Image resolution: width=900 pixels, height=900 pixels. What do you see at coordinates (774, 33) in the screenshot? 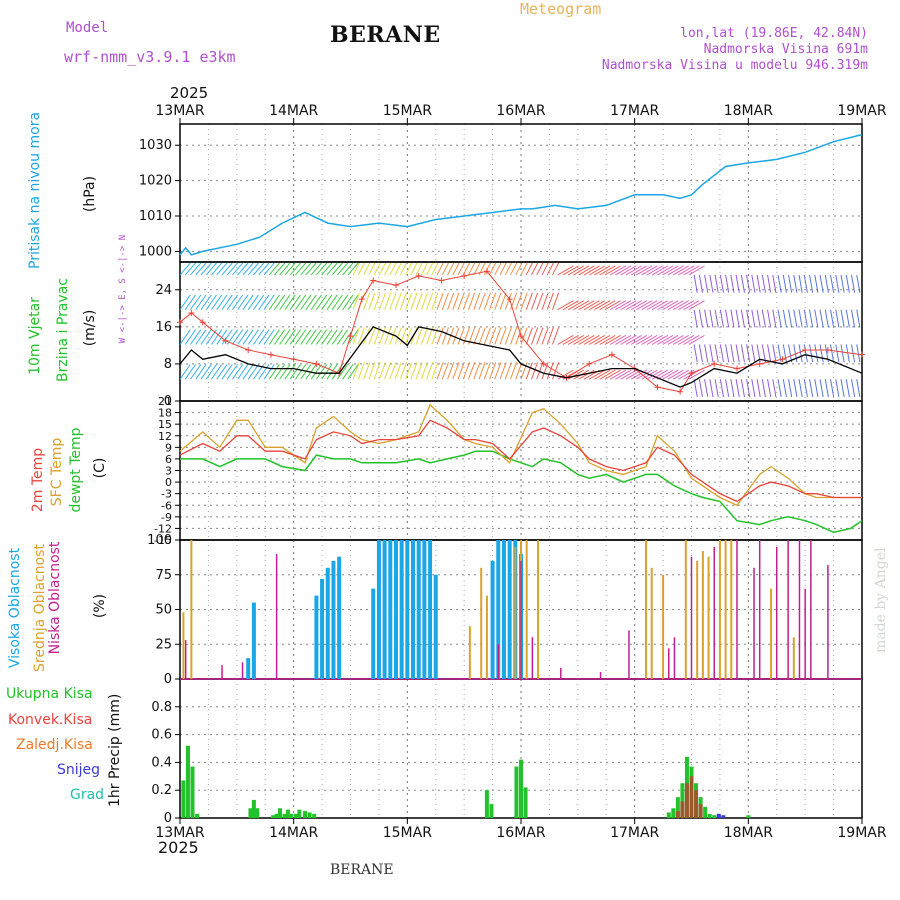
I see `lonlat-label: lon,lat (19.86E, 42.84N)` at bounding box center [774, 33].